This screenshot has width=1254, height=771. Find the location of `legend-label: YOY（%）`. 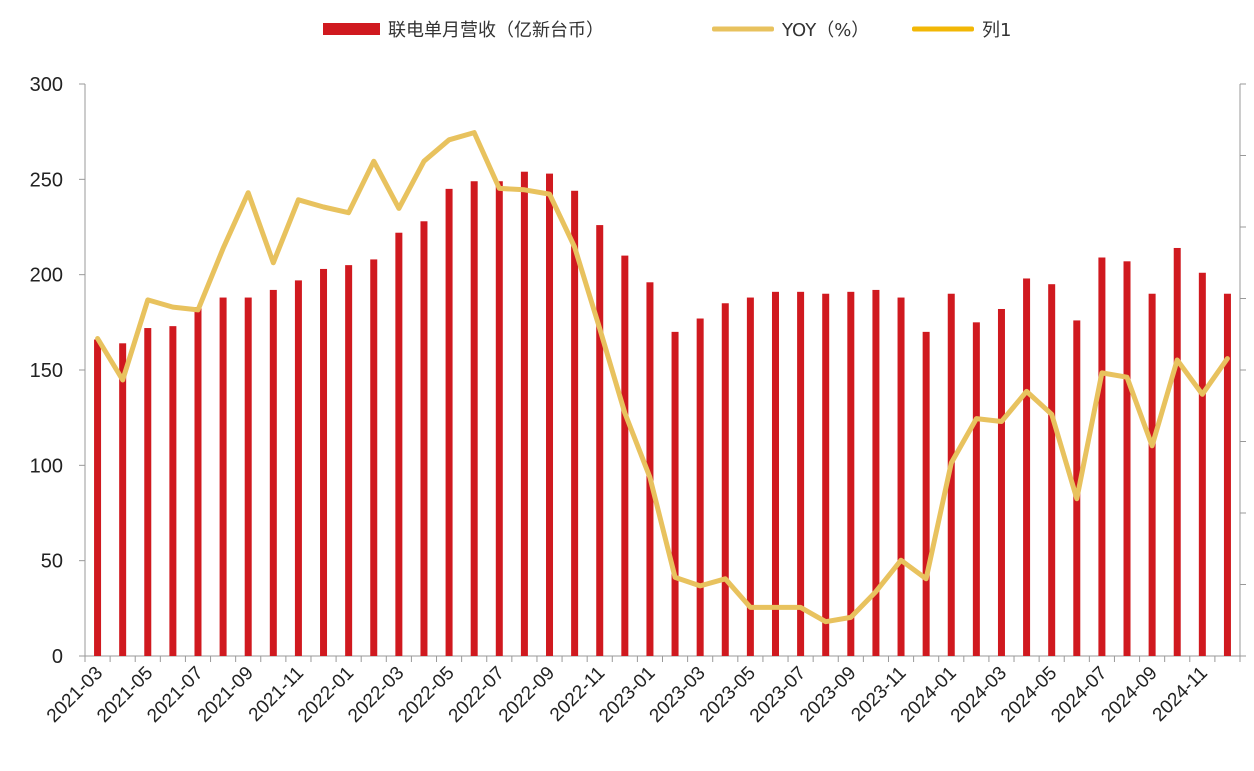

legend-label: YOY（%） is located at coordinates (825, 30).